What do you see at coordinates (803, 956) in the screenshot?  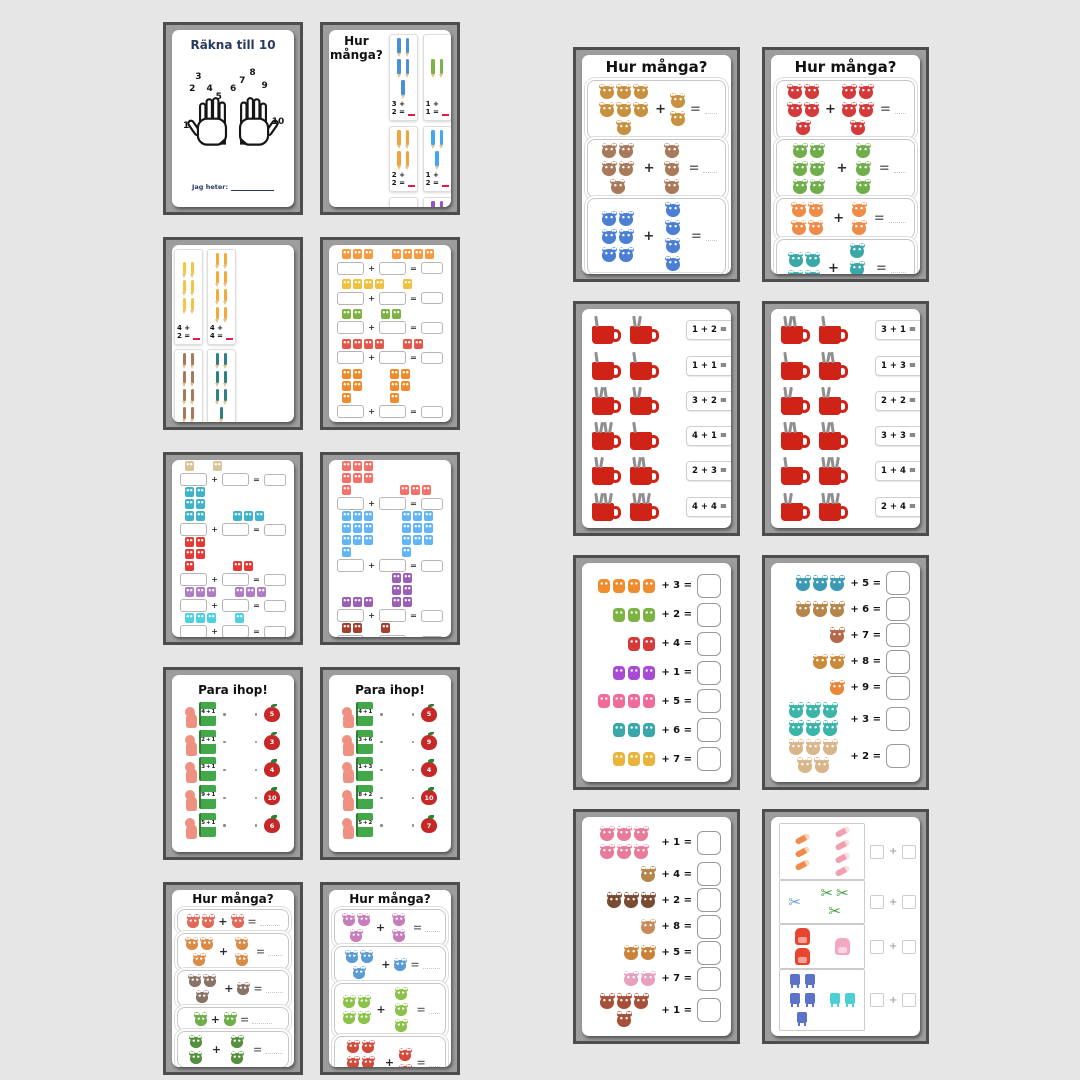 I see `backpack-icon` at bounding box center [803, 956].